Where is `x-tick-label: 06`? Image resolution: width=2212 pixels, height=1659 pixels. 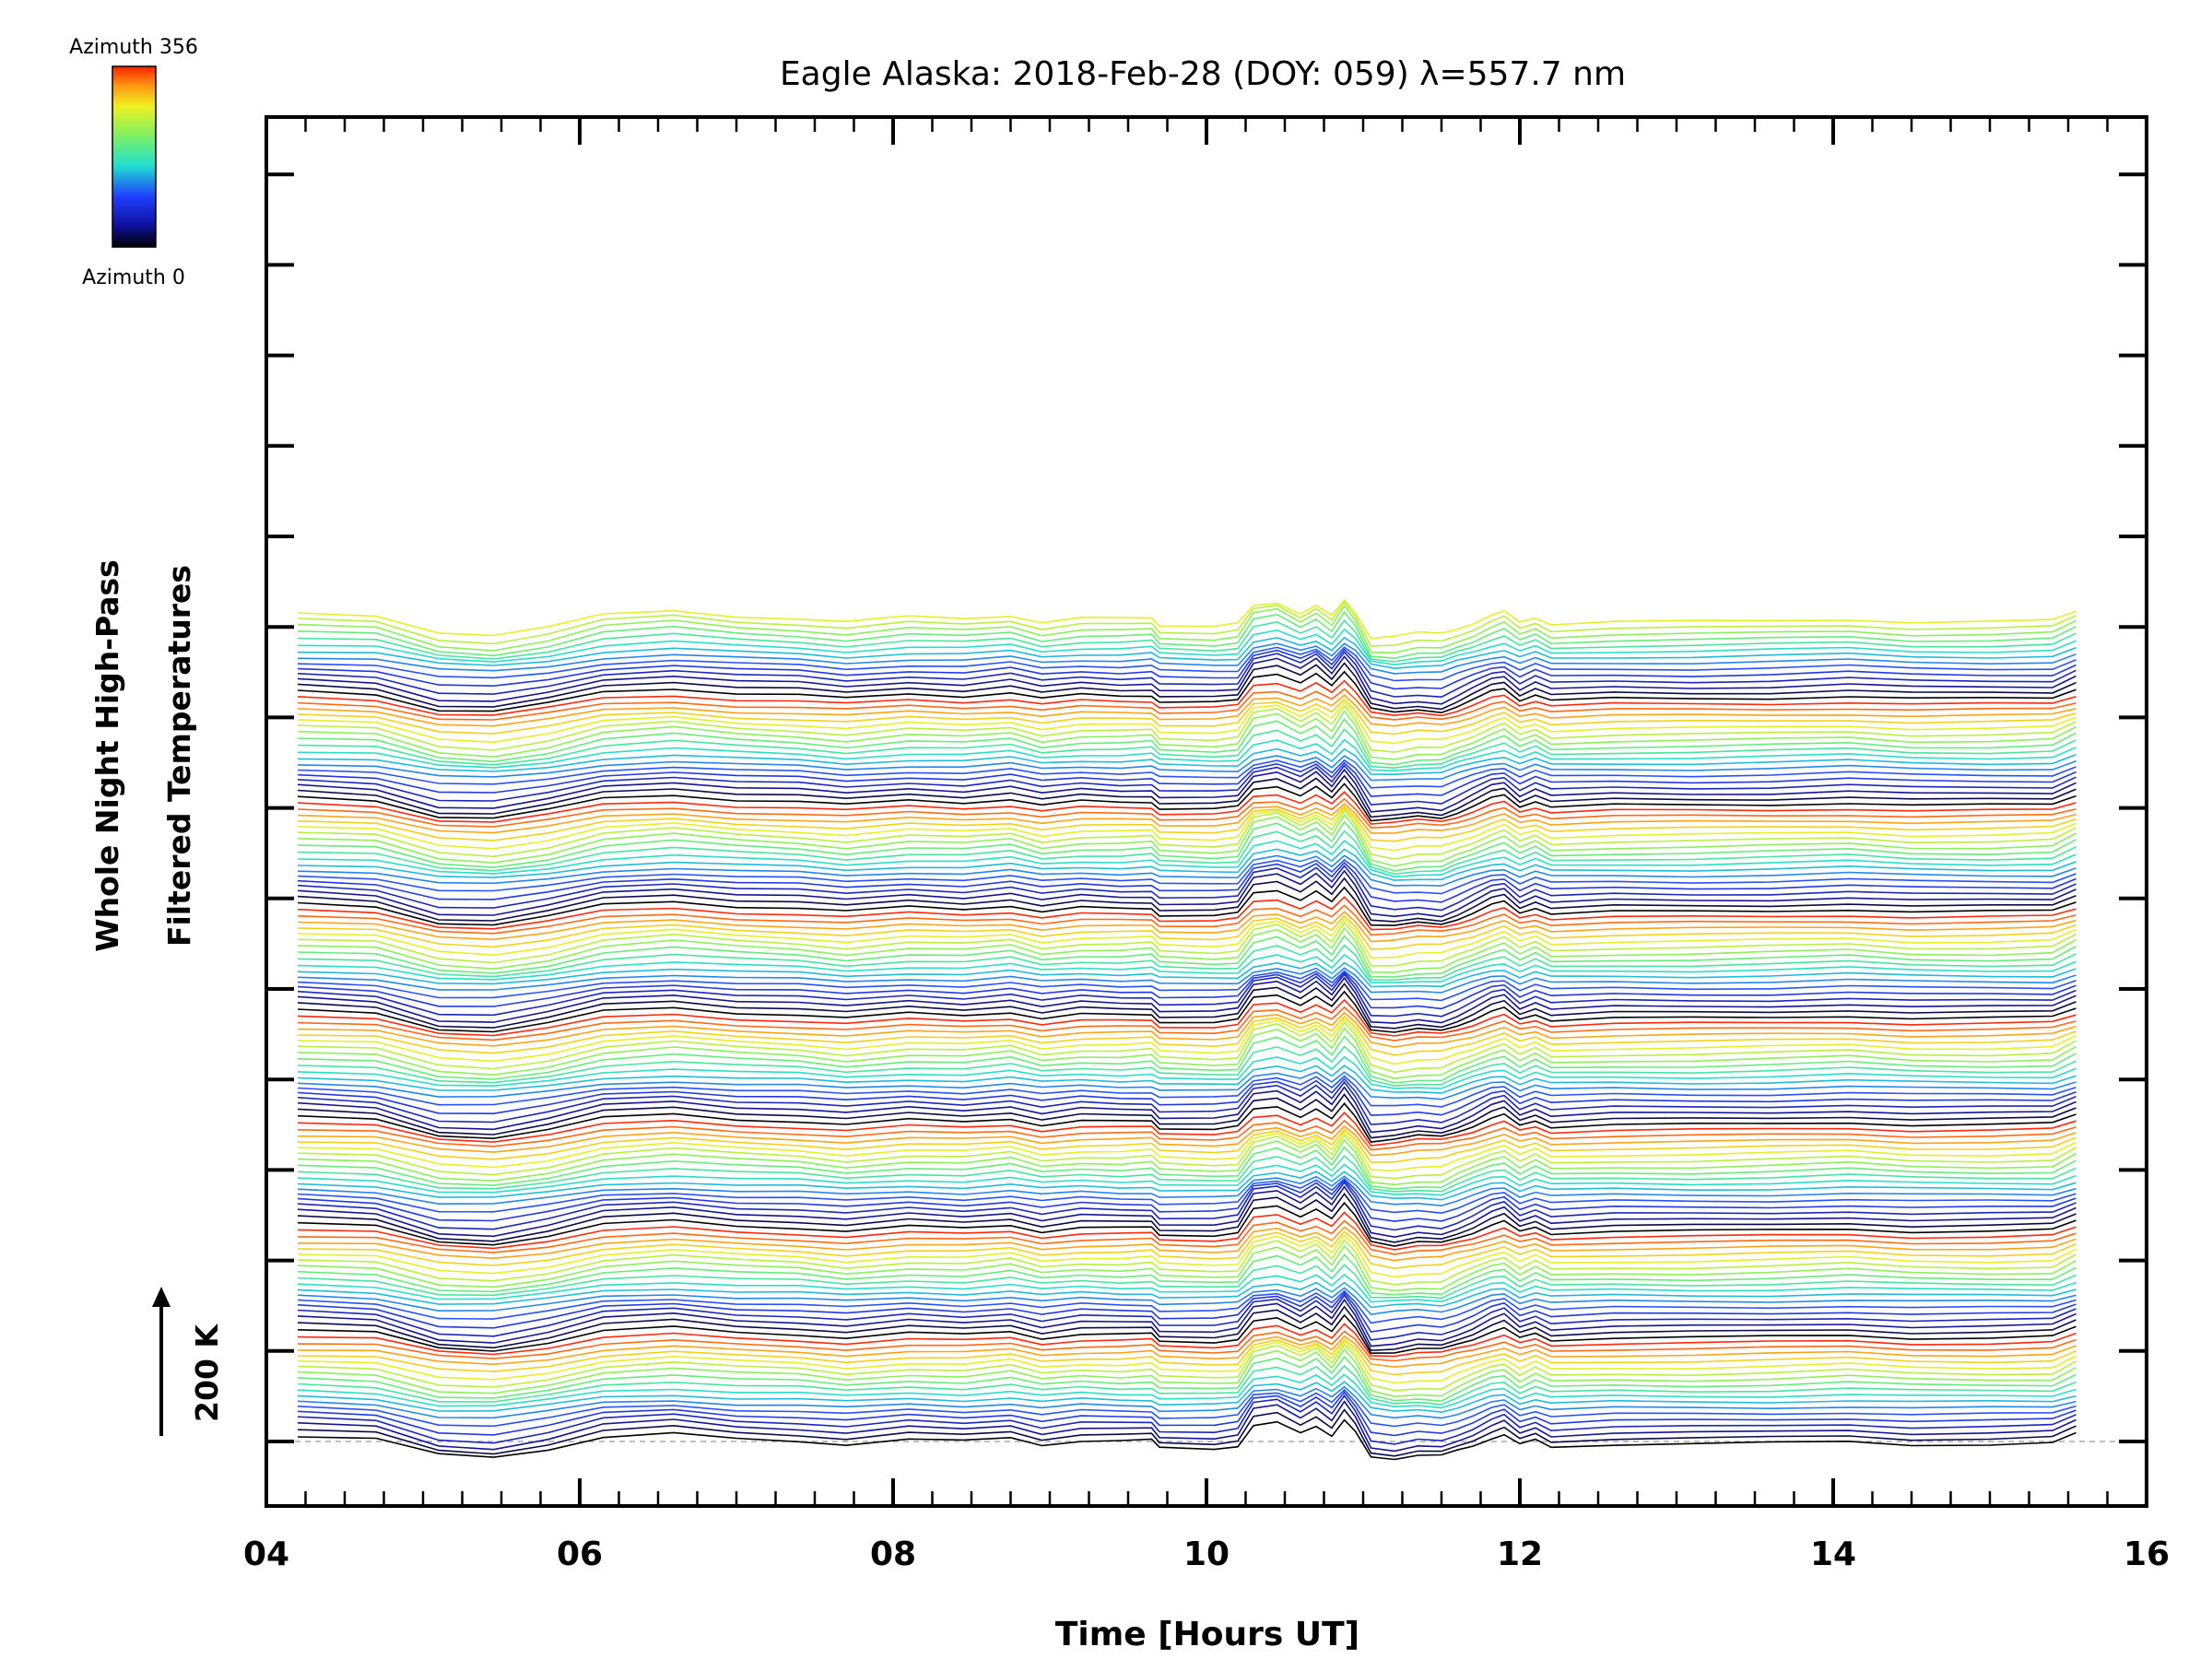 x-tick-label: 06 is located at coordinates (580, 1554).